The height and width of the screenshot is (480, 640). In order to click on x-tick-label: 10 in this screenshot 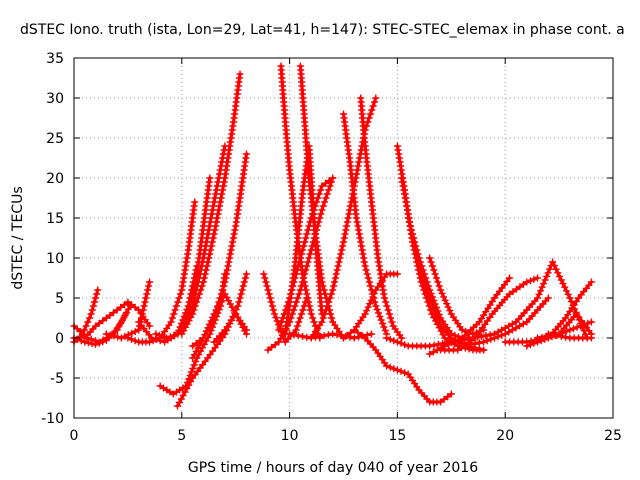, I will do `click(290, 436)`.